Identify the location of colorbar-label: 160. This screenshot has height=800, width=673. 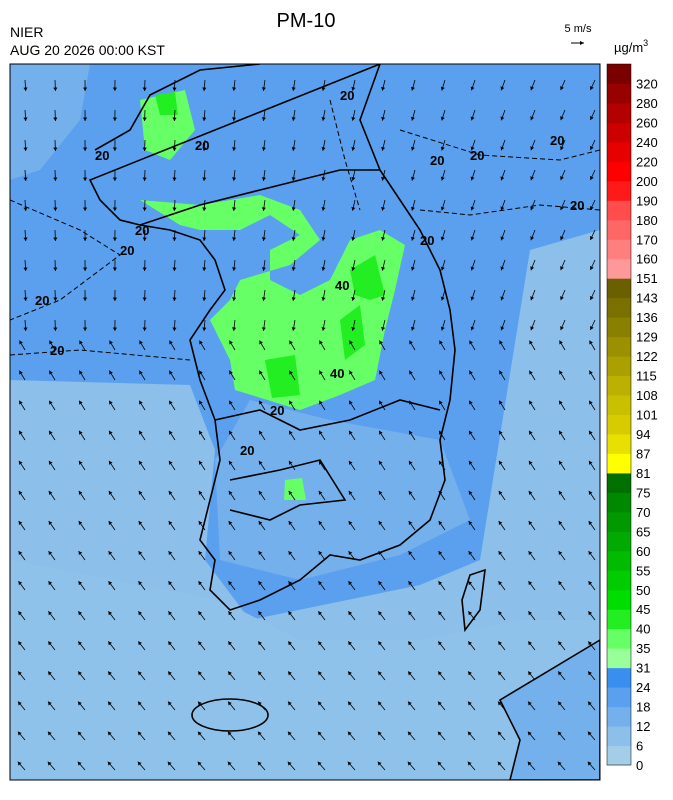
(647, 259).